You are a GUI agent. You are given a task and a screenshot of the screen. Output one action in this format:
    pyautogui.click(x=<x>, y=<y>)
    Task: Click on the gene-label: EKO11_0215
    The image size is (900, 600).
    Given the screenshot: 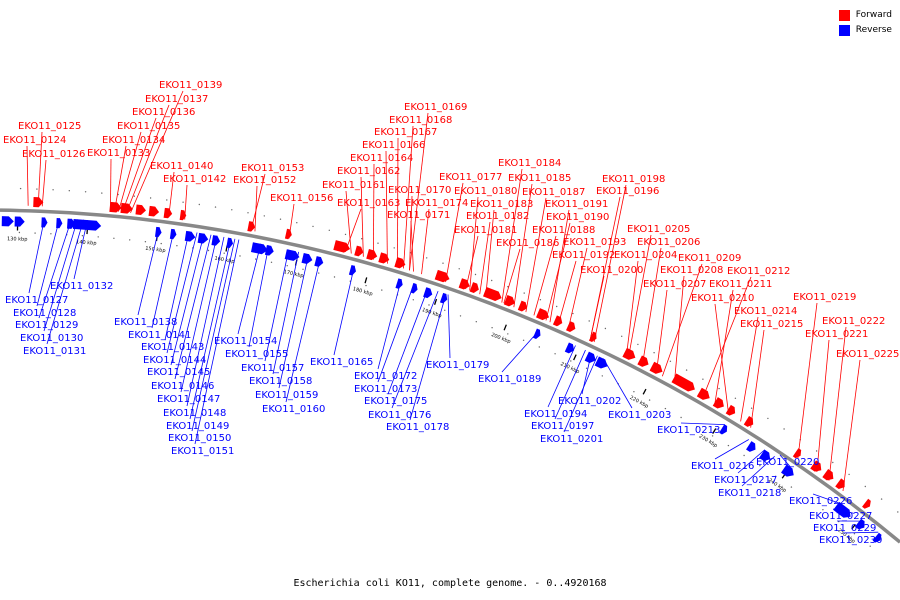 What is the action you would take?
    pyautogui.click(x=771, y=324)
    